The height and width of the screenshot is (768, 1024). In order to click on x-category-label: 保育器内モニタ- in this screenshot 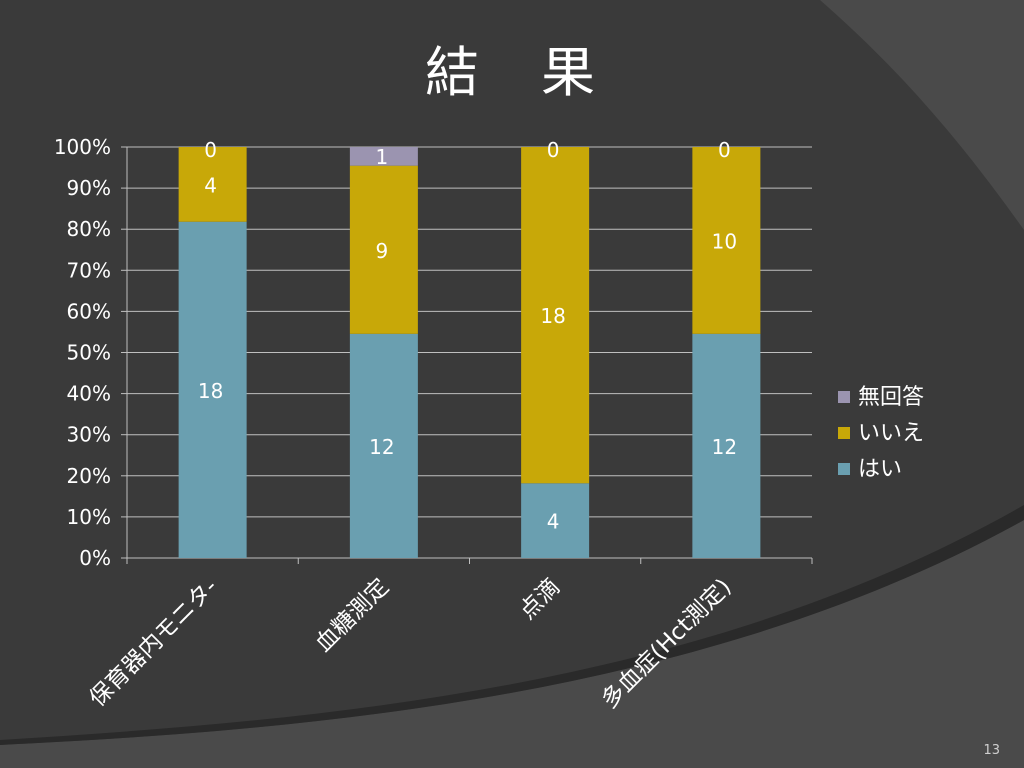, I will do `click(154, 643)`.